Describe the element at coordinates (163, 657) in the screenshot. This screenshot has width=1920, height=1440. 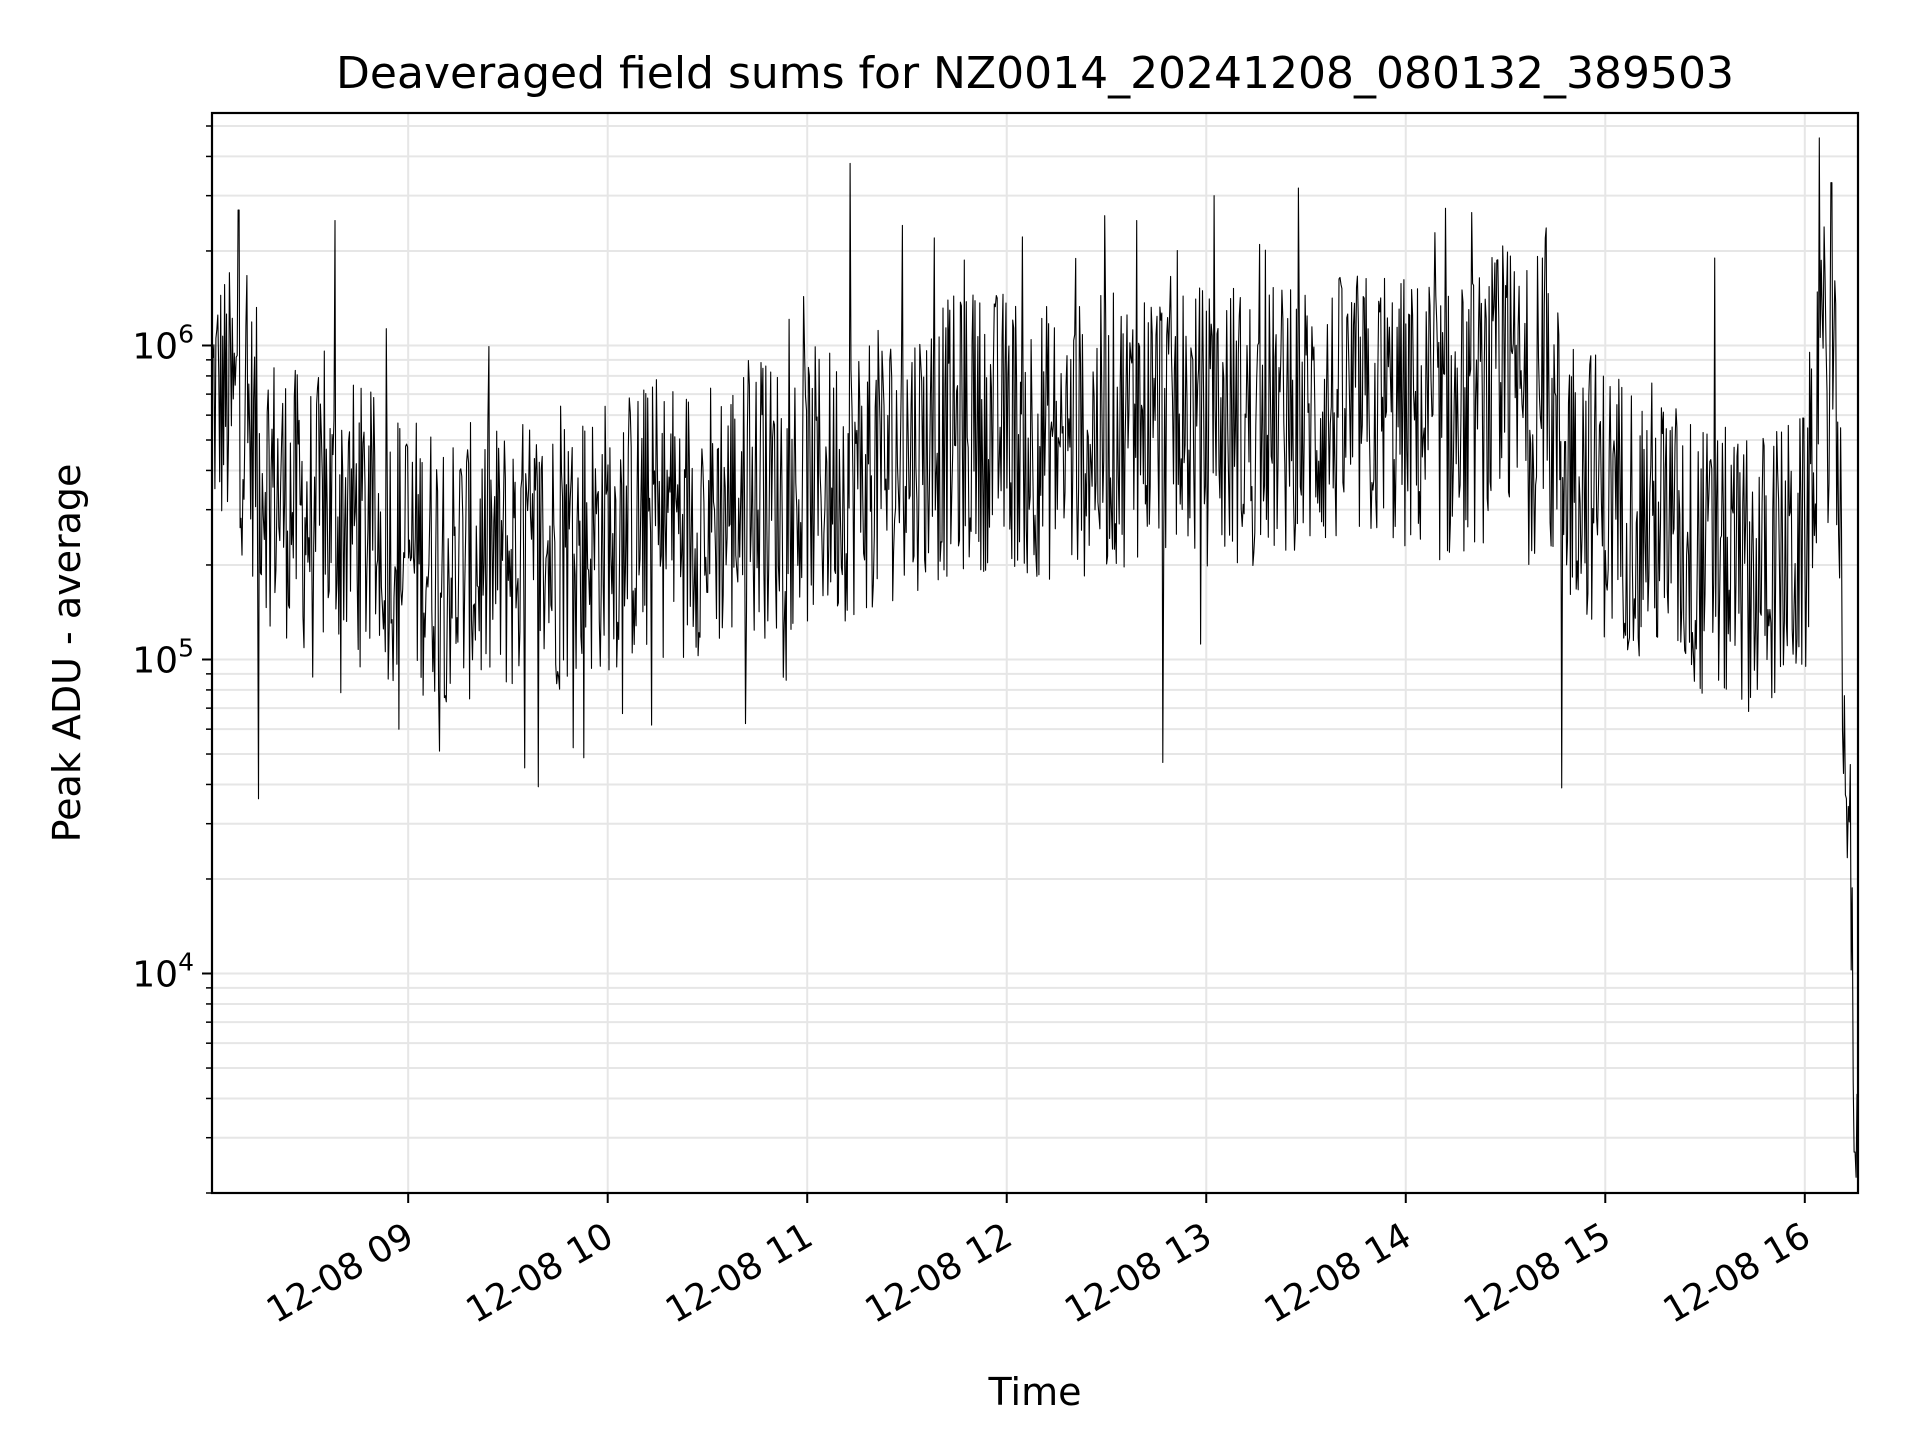
I see `y-tick-label: 10⁵` at that location.